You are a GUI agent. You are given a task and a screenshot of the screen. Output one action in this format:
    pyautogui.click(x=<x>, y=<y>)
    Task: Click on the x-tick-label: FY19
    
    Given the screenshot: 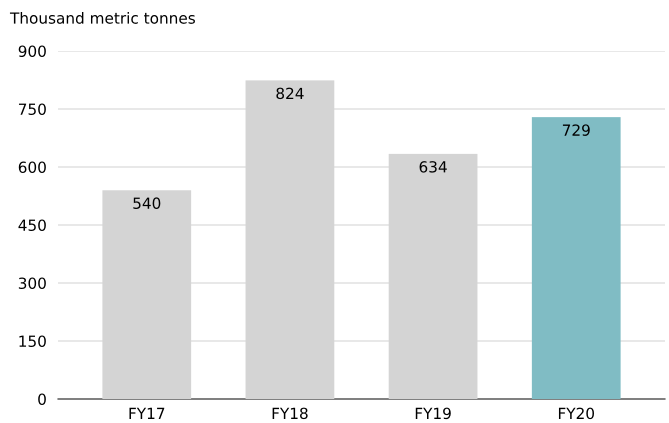 What is the action you would take?
    pyautogui.click(x=433, y=414)
    